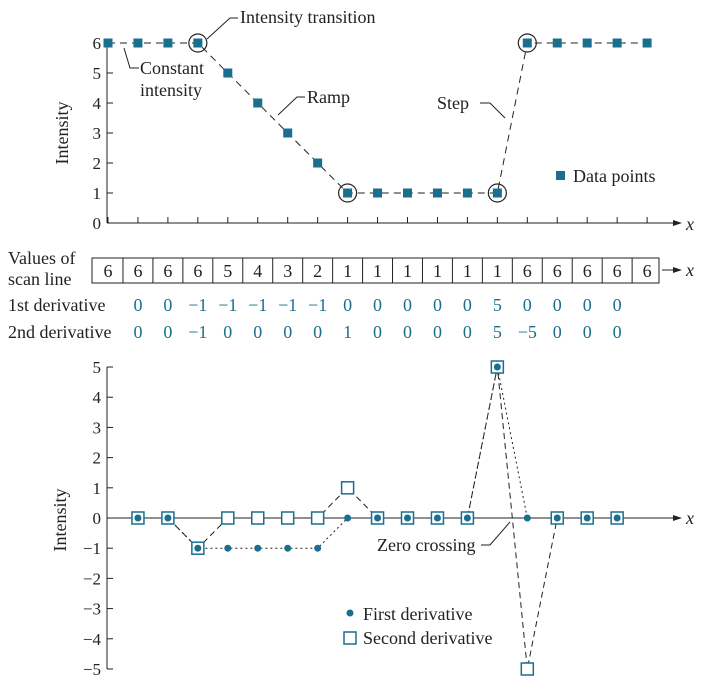 The image size is (715, 687). Describe the element at coordinates (39, 279) in the screenshot. I see `scan-line-label-2: scan line` at that location.